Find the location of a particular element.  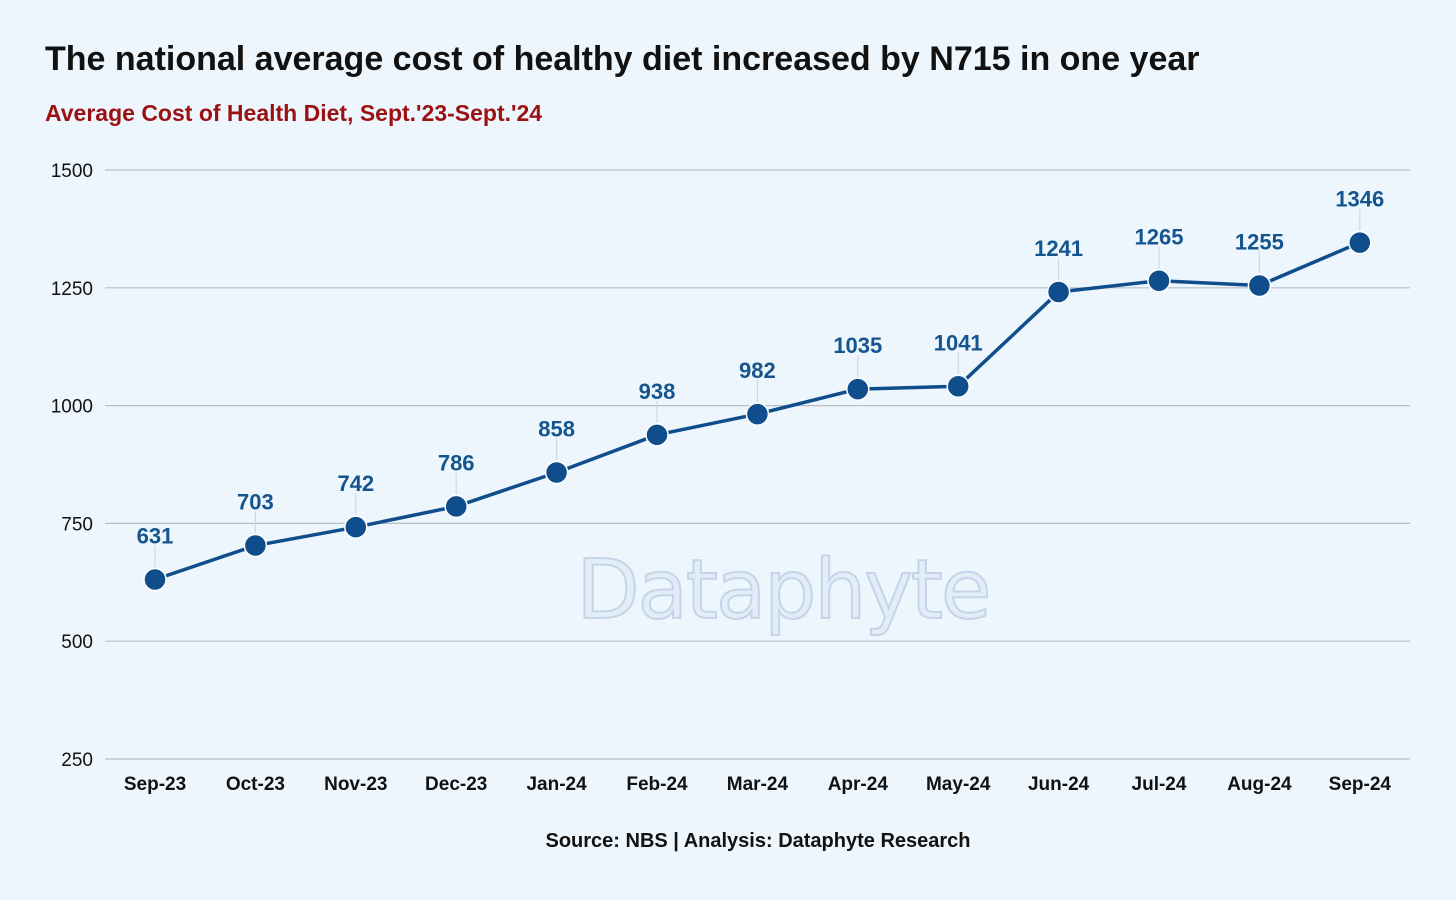

y-tick-label: 1250 is located at coordinates (72, 289).